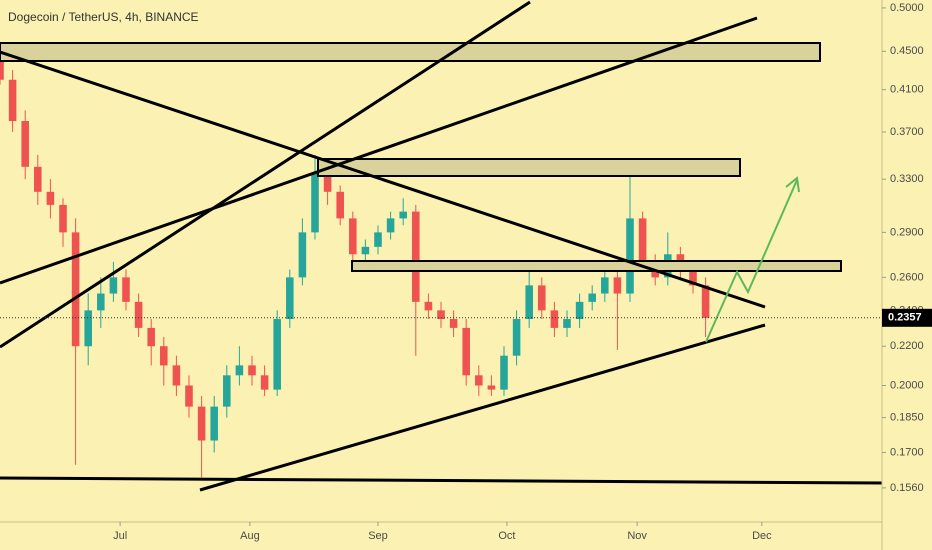 The width and height of the screenshot is (932, 550). Describe the element at coordinates (907, 179) in the screenshot. I see `y-tick-label: 0.3300` at that location.